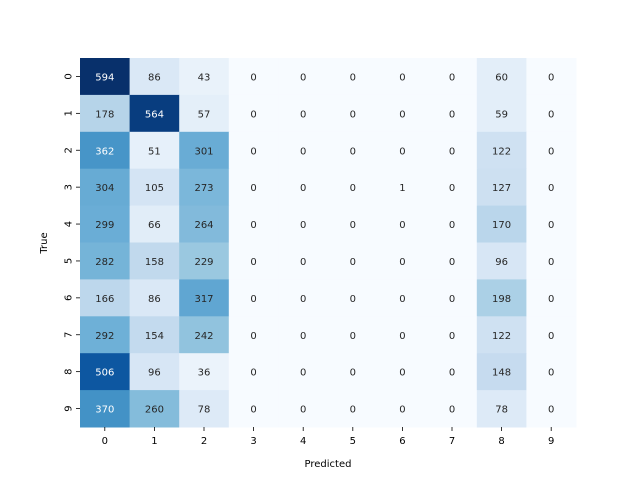  Describe the element at coordinates (452, 262) in the screenshot. I see `cell-annotation-5-7: 0` at that location.